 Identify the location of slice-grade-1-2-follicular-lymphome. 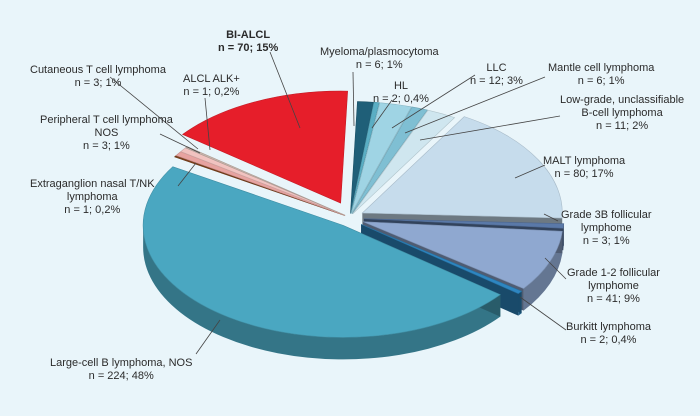
(462, 255).